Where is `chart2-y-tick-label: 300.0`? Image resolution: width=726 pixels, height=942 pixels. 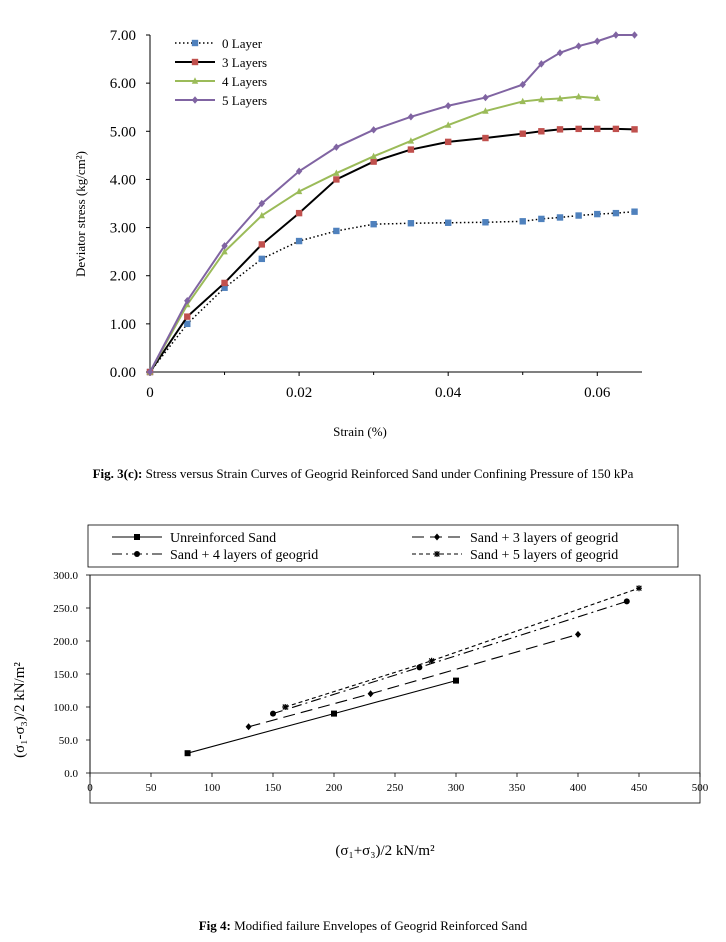 chart2-y-tick-label: 300.0 is located at coordinates (65, 576).